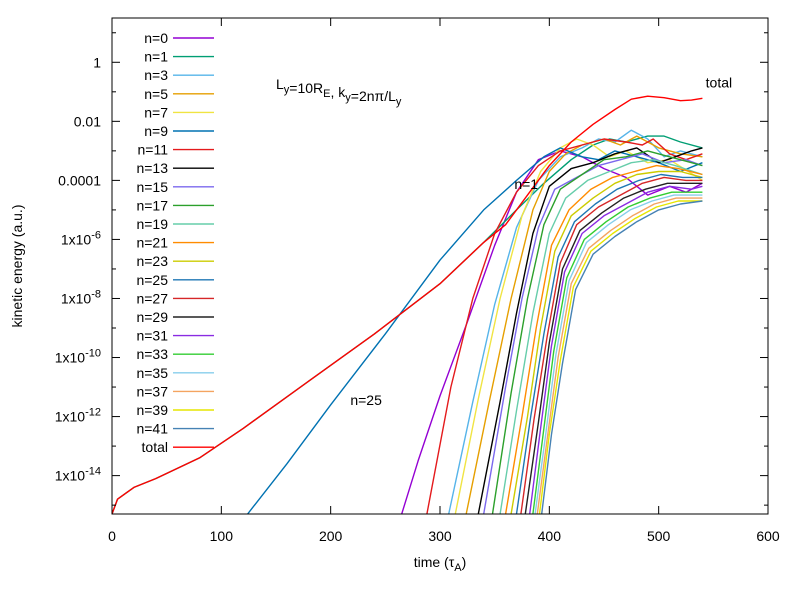 This screenshot has height=595, width=793. I want to click on legend-entry-n-35: n=35, so click(175, 373).